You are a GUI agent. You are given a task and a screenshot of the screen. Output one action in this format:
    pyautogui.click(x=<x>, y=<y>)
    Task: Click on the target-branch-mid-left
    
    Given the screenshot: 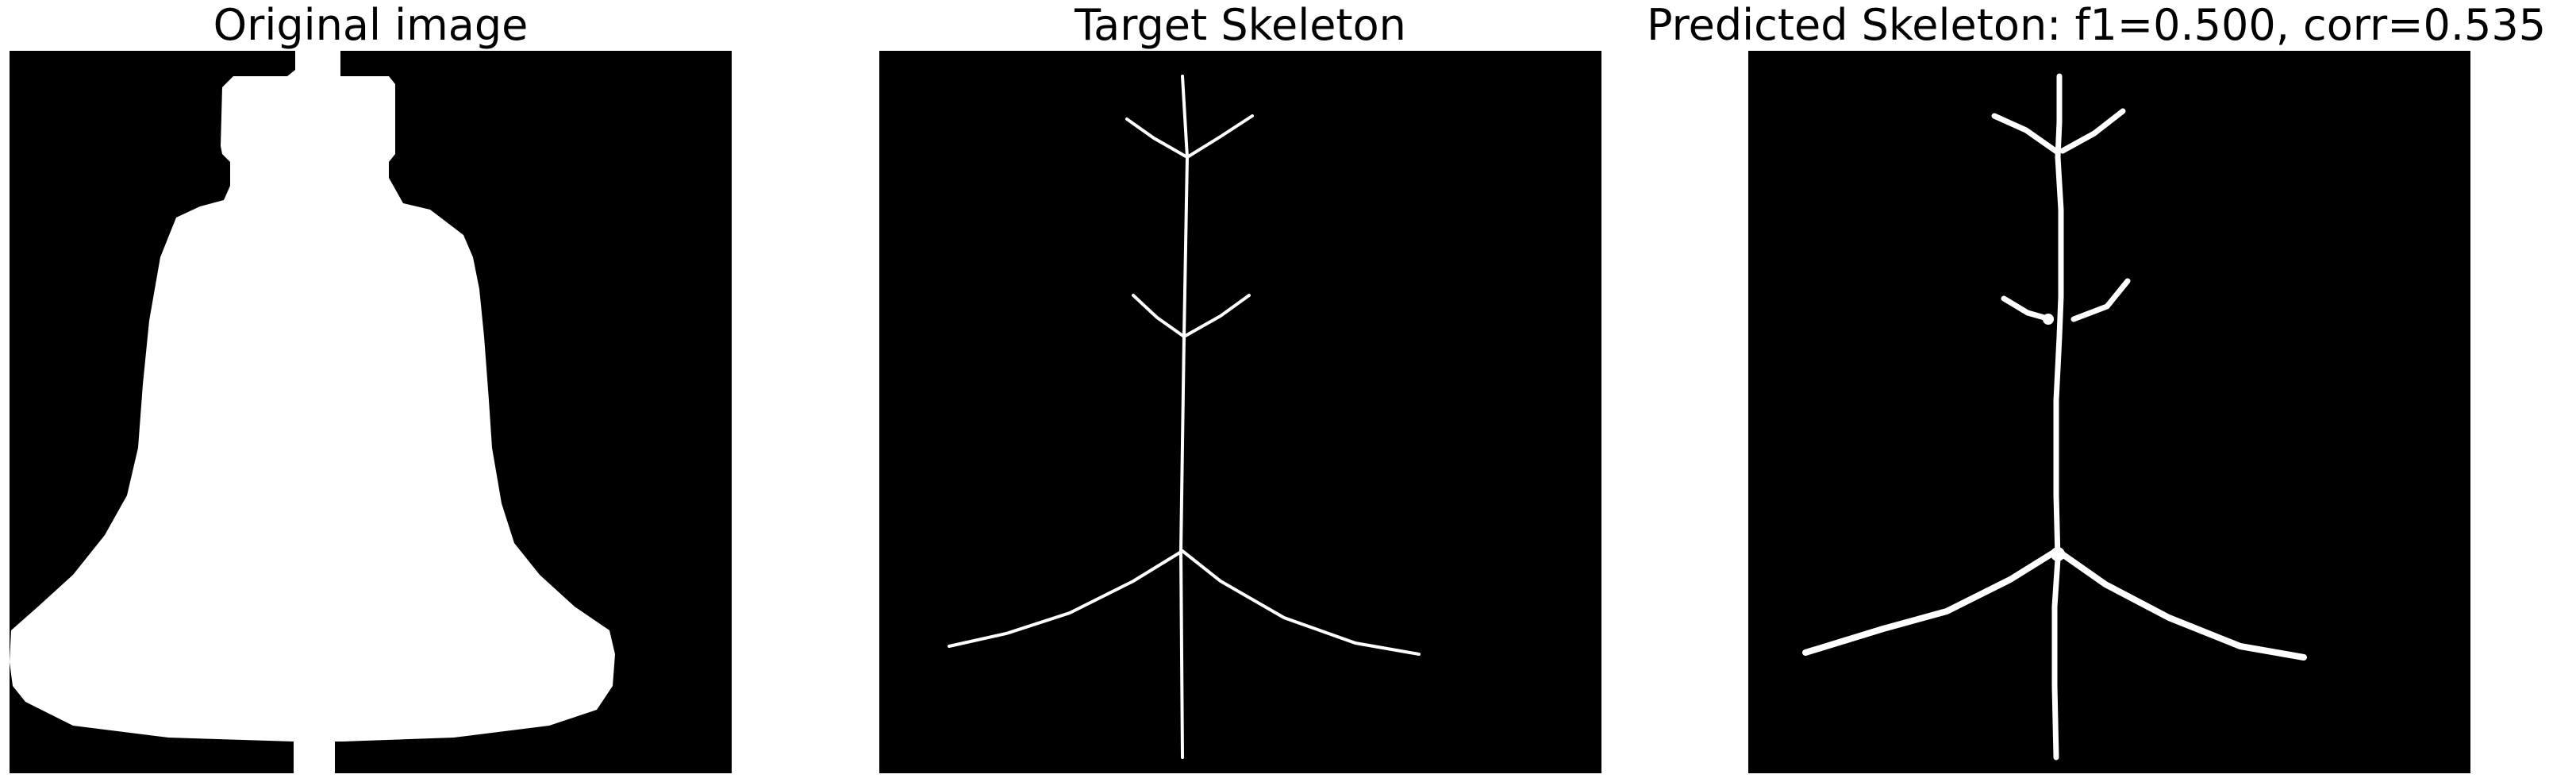 What is the action you would take?
    pyautogui.click(x=1159, y=316)
    